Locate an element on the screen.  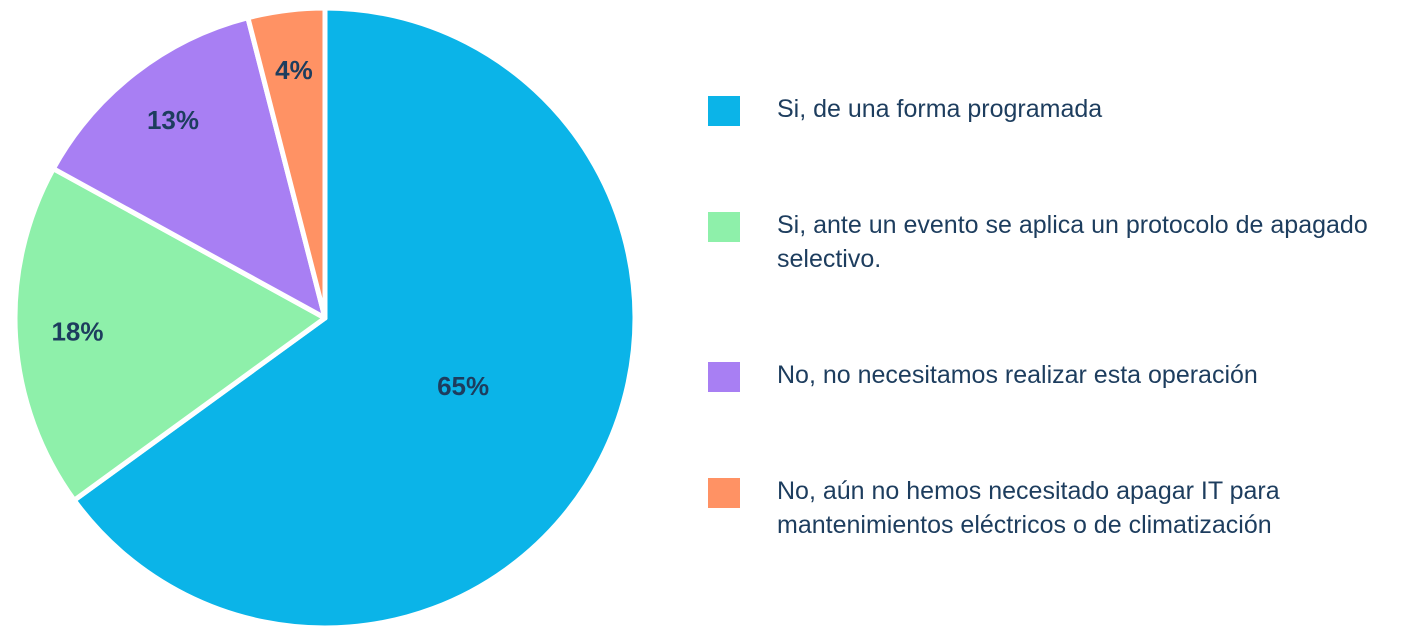
data-label: 65% is located at coordinates (463, 386).